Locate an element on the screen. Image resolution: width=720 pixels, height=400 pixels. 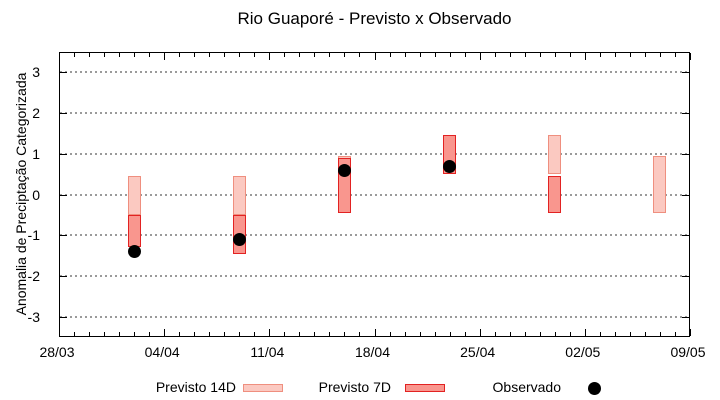
previsto-7d-bar is located at coordinates (555, 194).